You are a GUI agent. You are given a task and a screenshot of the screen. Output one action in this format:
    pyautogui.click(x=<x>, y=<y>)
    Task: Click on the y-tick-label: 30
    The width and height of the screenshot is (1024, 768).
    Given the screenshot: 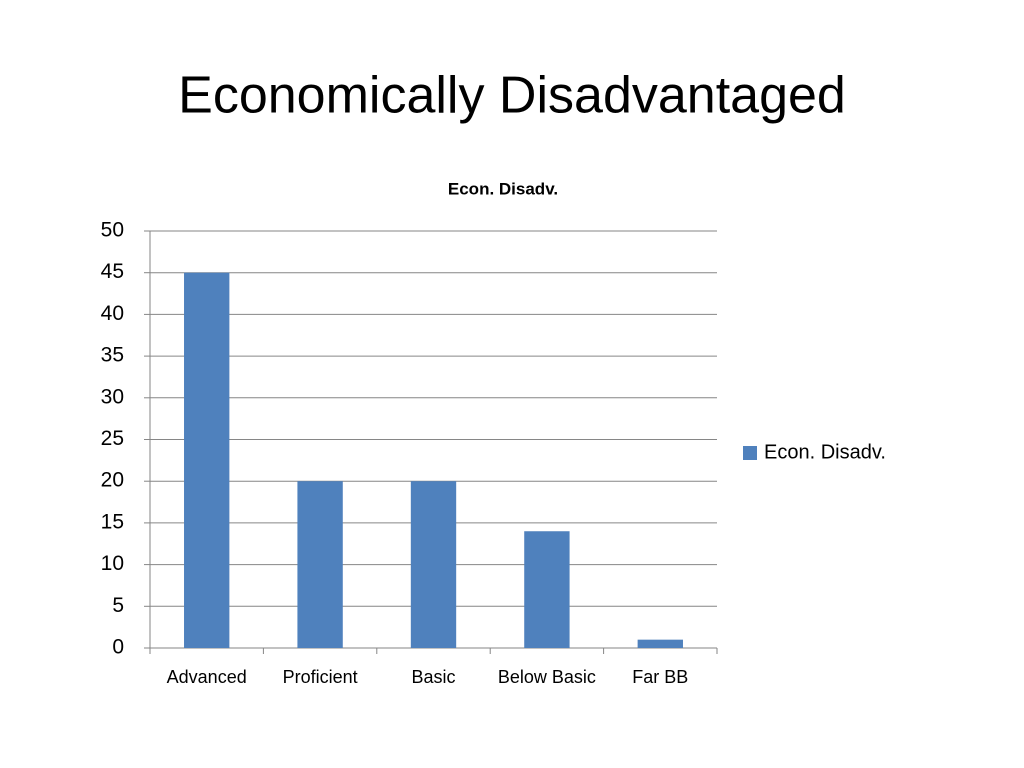 What is the action you would take?
    pyautogui.click(x=112, y=396)
    